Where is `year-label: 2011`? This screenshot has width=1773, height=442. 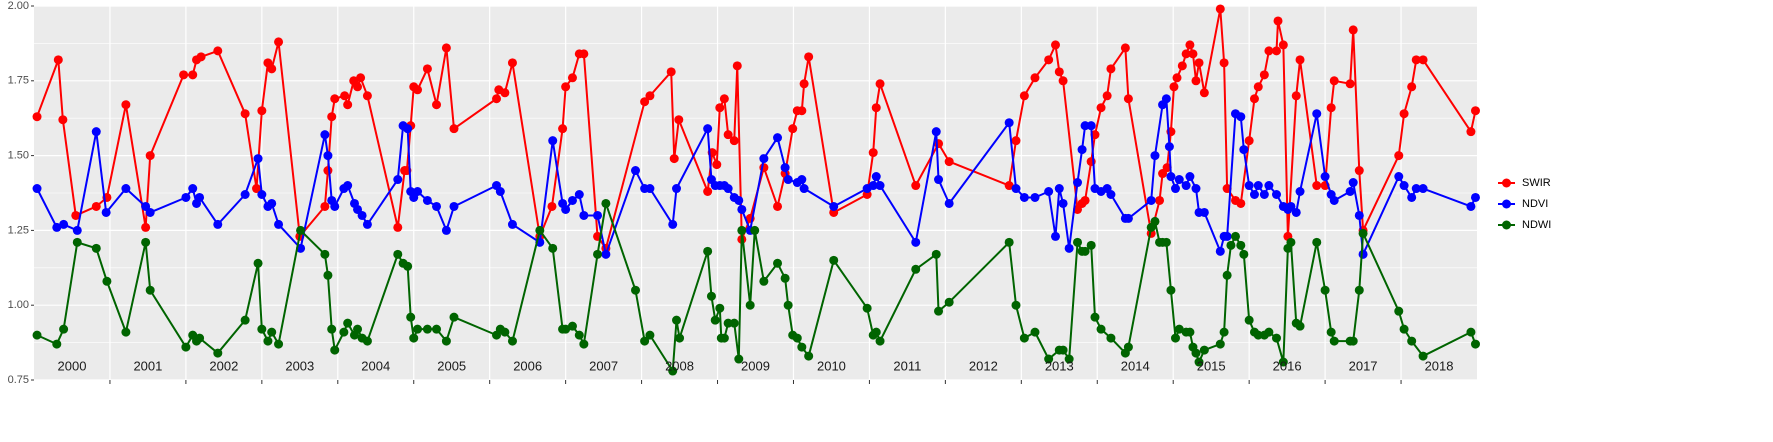 year-label: 2011 is located at coordinates (907, 365).